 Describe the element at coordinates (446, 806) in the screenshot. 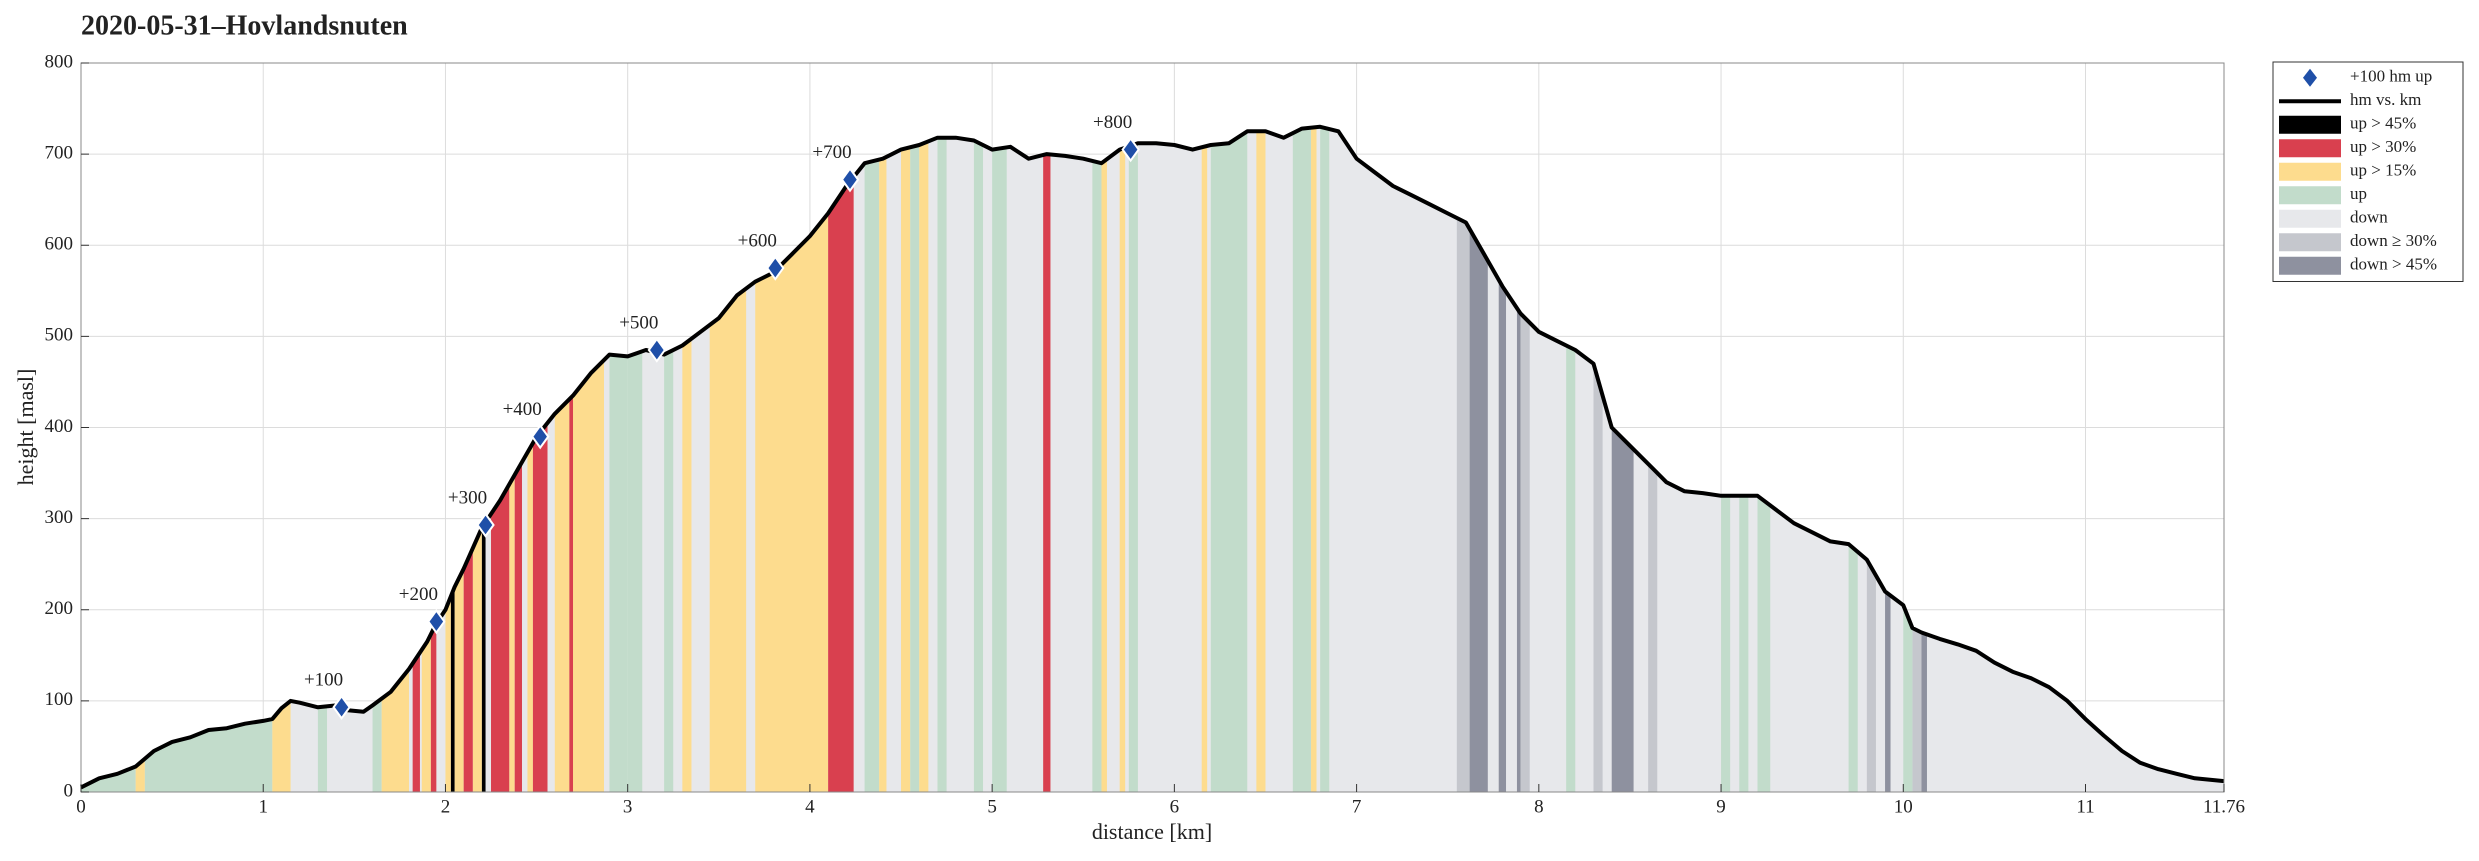

I see `x-tick-label: 2` at that location.